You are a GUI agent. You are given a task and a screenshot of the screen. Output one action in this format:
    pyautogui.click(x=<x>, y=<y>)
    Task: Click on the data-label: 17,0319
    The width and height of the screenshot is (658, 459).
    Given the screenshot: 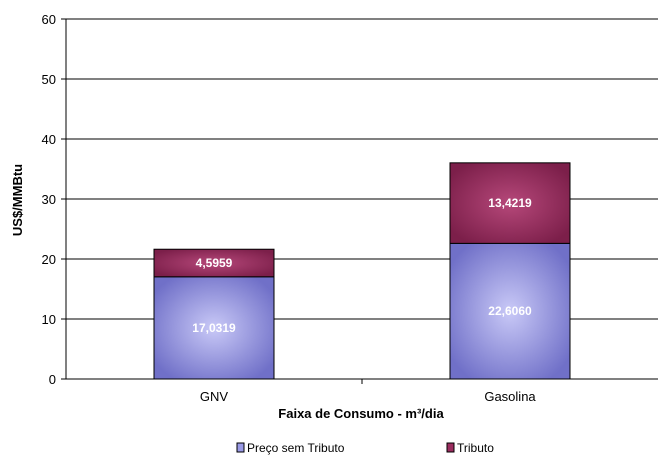 What is the action you would take?
    pyautogui.click(x=214, y=328)
    